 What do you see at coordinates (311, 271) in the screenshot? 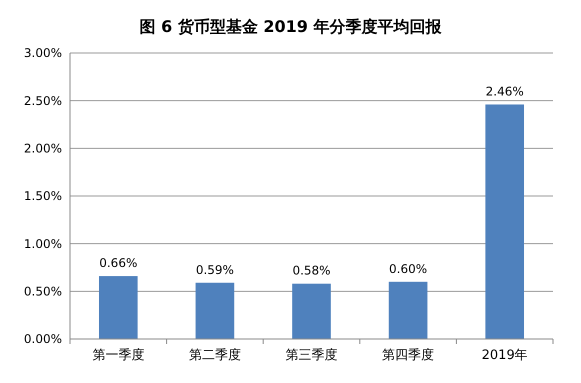
I see `data-label: 0.58%` at bounding box center [311, 271].